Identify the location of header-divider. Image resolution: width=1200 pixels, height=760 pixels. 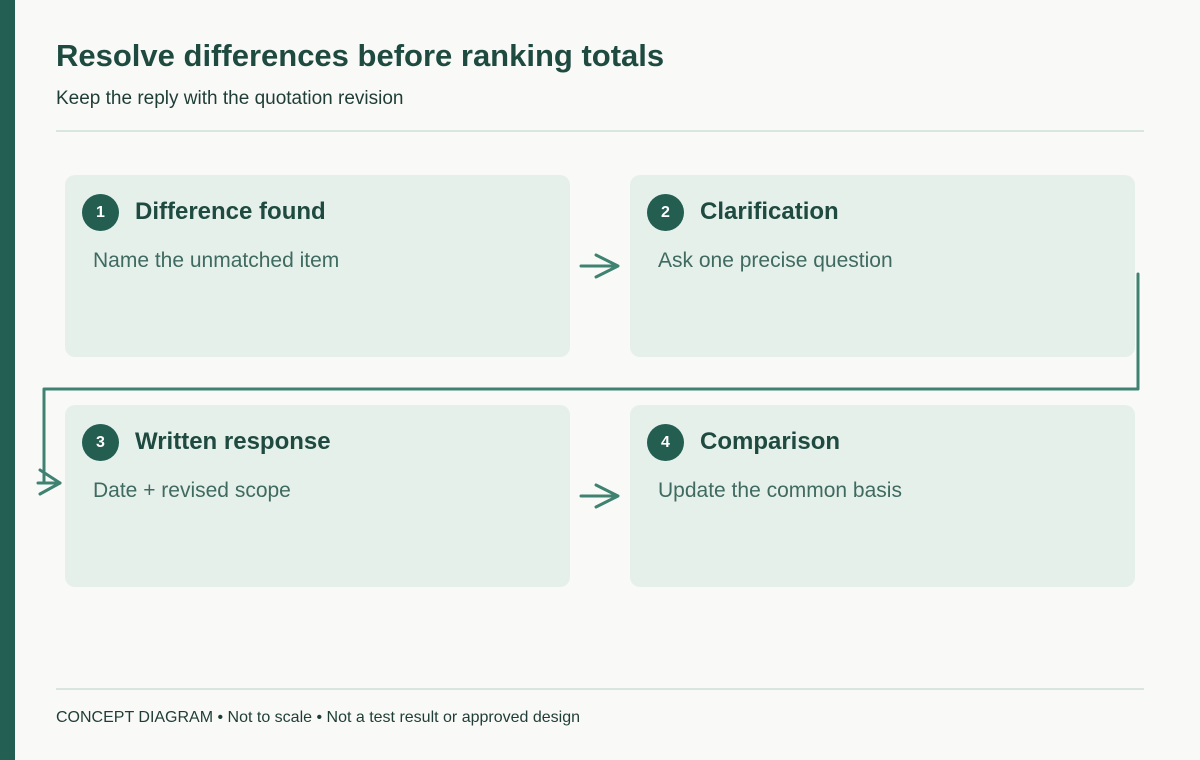
(600, 131).